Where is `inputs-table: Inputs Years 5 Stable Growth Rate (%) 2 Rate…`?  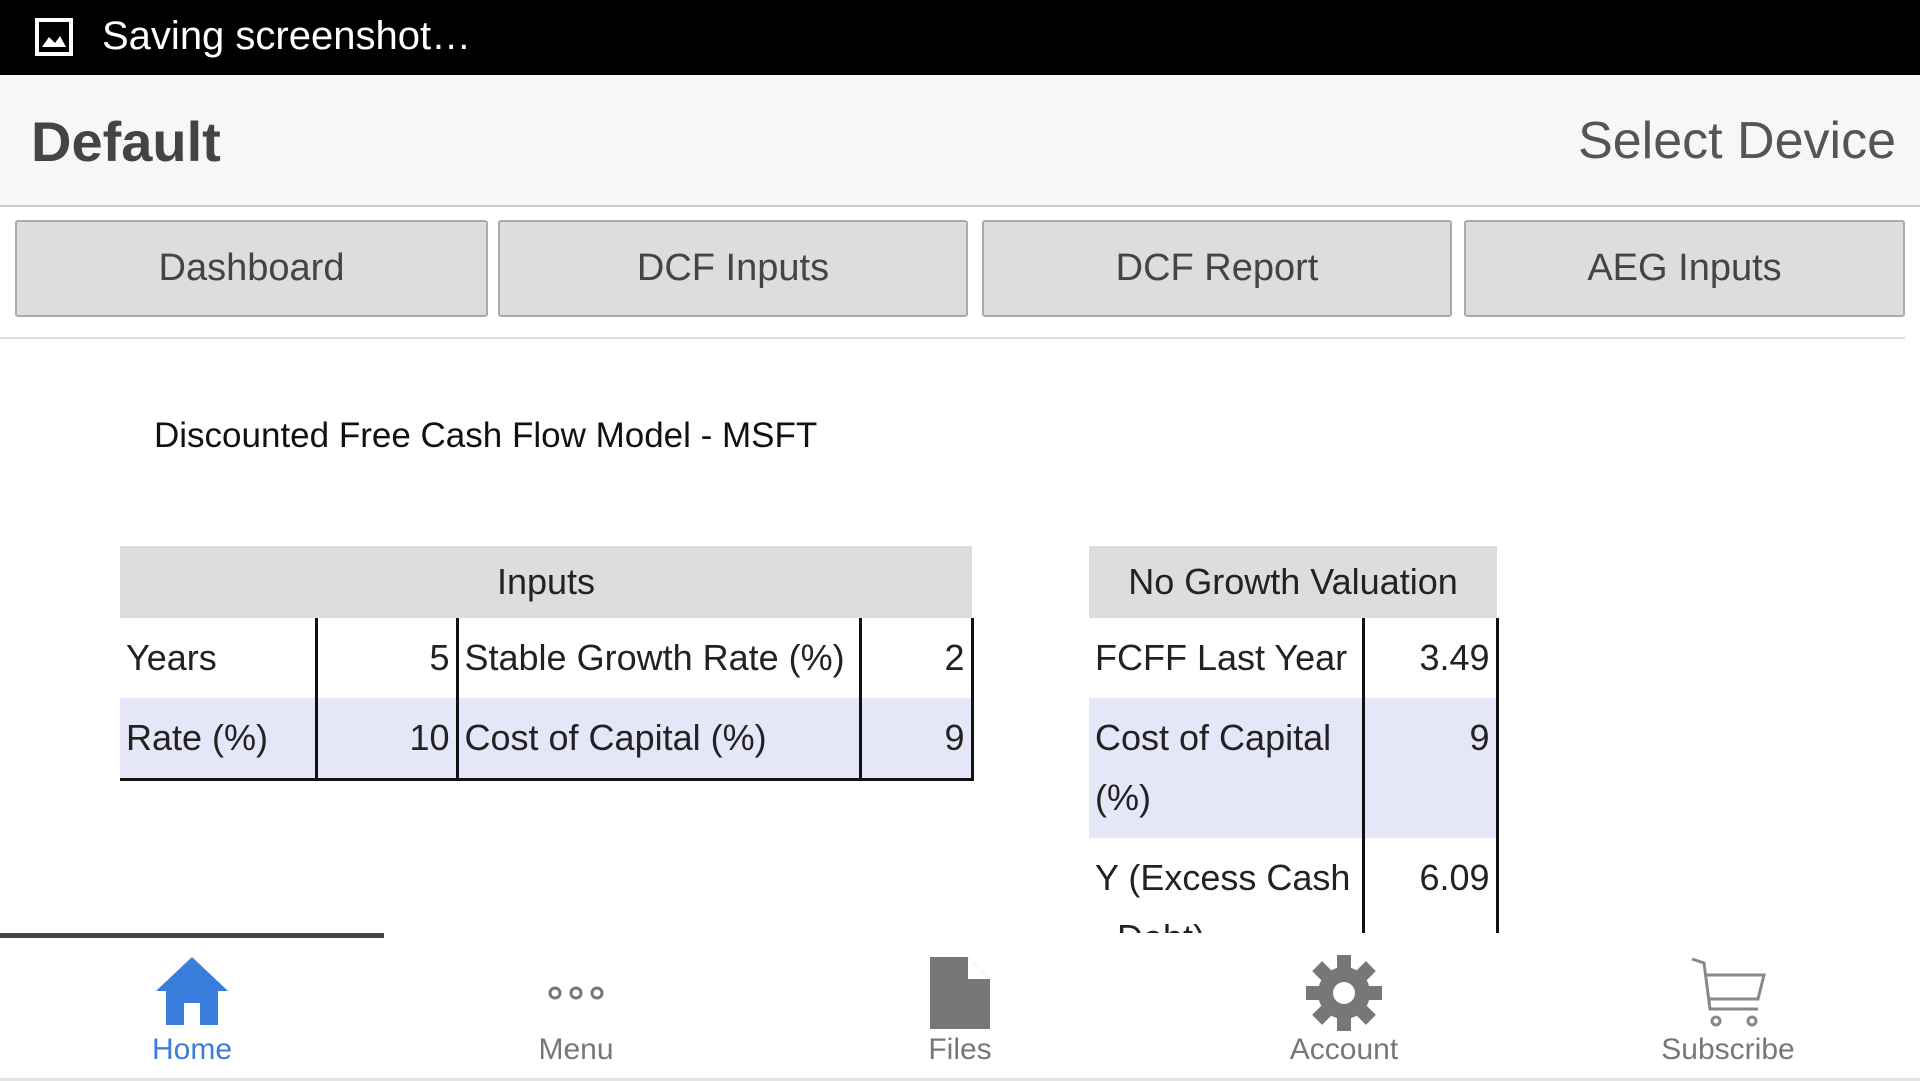 inputs-table: Inputs Years 5 Stable Growth Rate (%) 2 Rate… is located at coordinates (547, 663).